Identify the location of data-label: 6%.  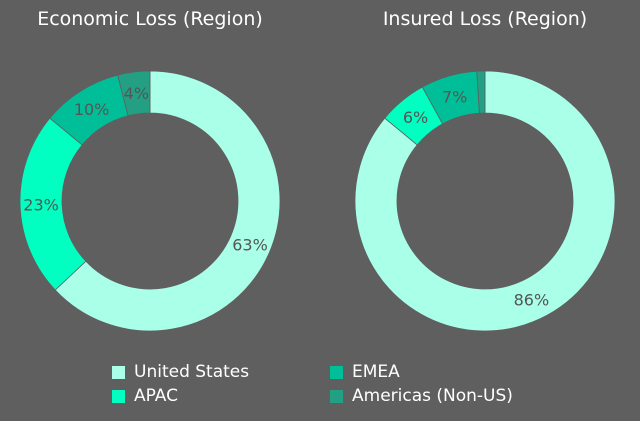
(415, 117).